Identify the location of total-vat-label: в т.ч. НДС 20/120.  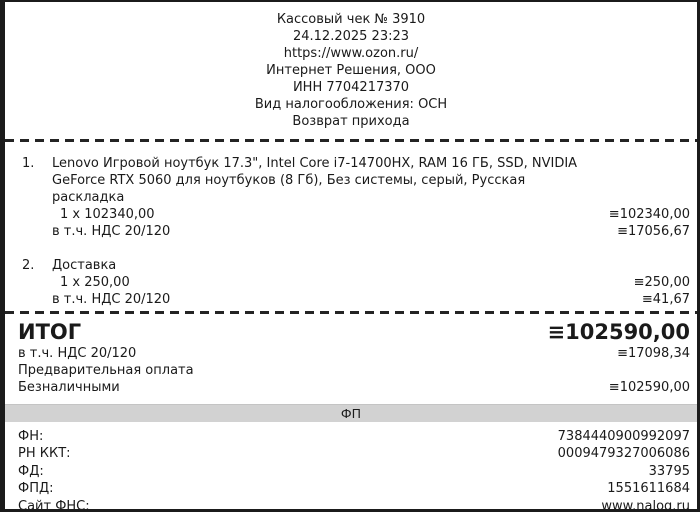
(77, 353).